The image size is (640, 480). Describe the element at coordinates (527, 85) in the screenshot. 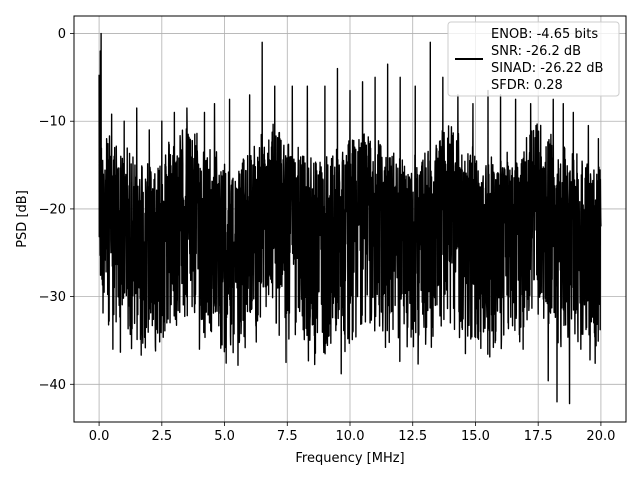

I see `legend-sfdr: SFDR: 0.28` at that location.